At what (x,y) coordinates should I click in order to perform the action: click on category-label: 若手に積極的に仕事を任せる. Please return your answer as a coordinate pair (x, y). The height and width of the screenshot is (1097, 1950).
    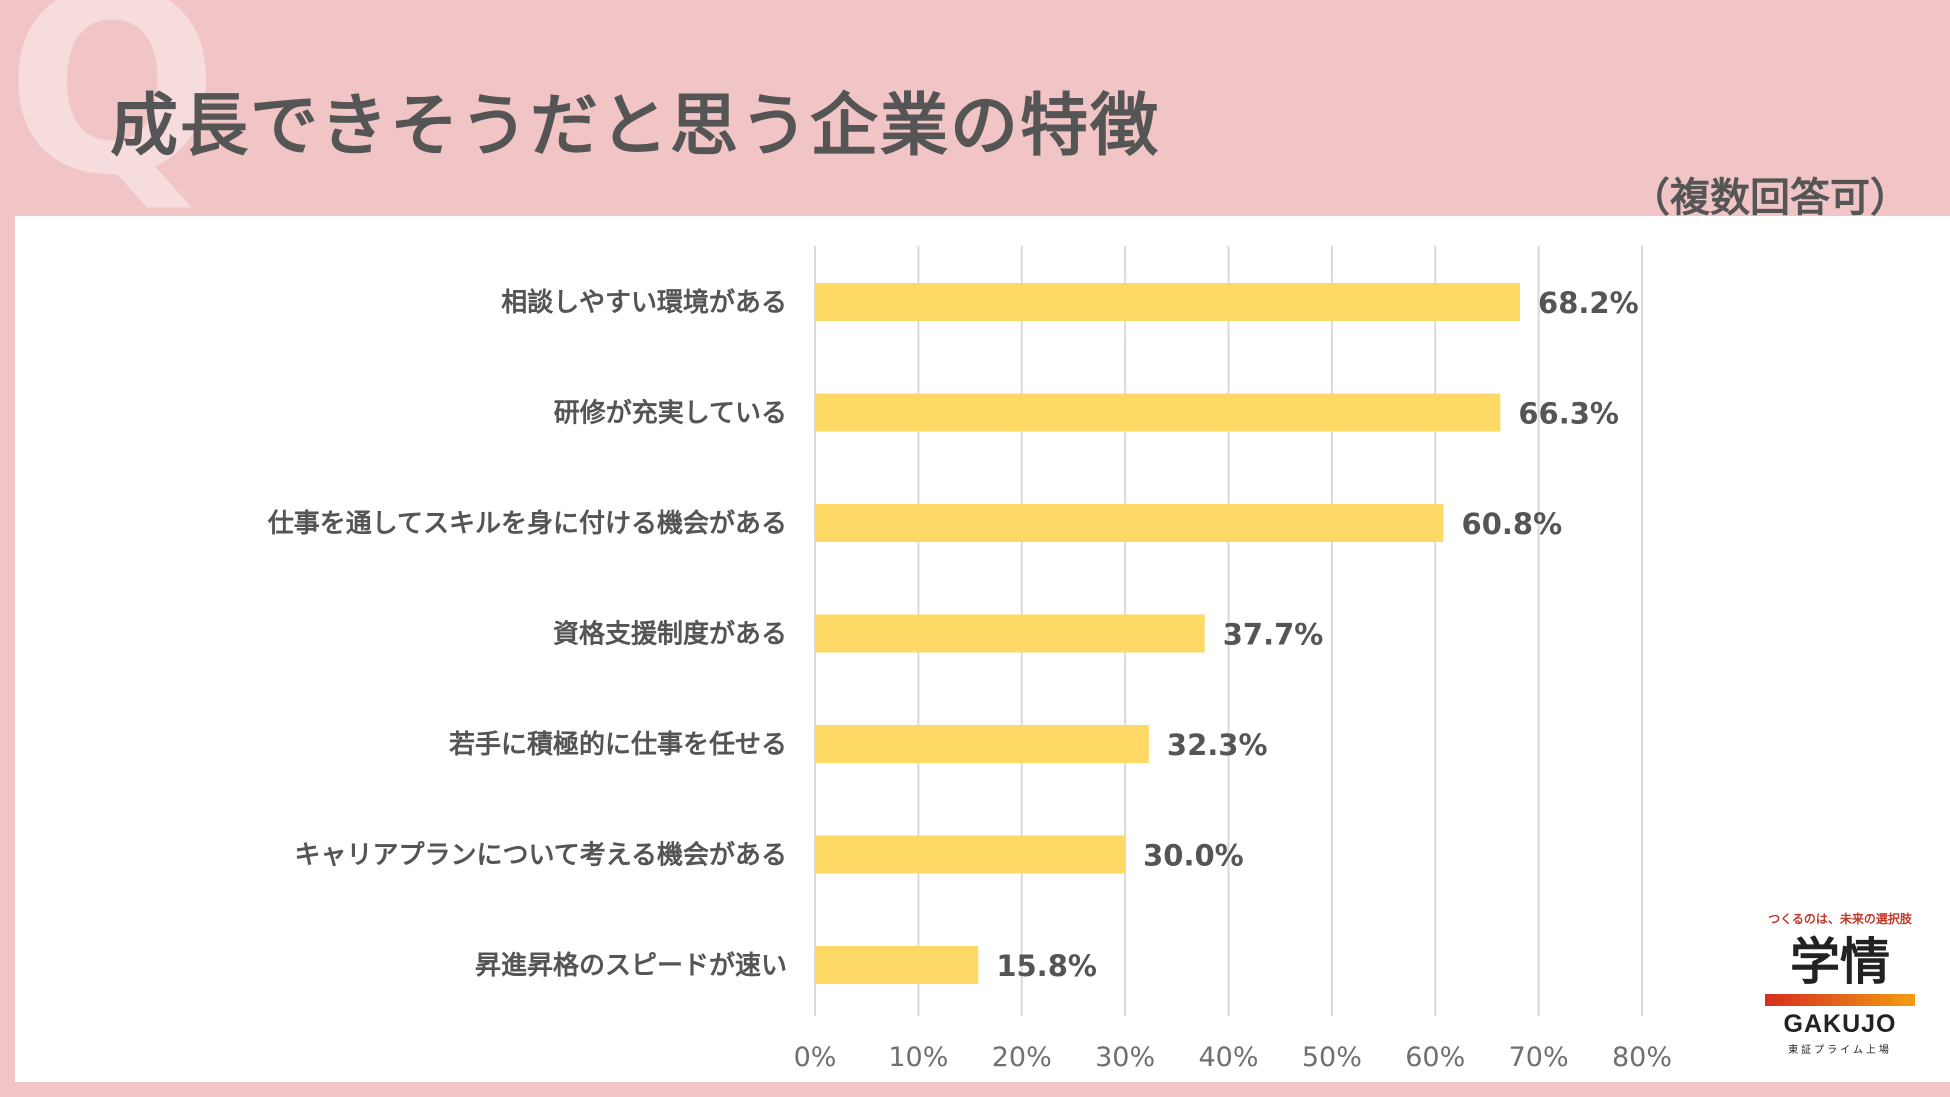
    Looking at the image, I should click on (618, 744).